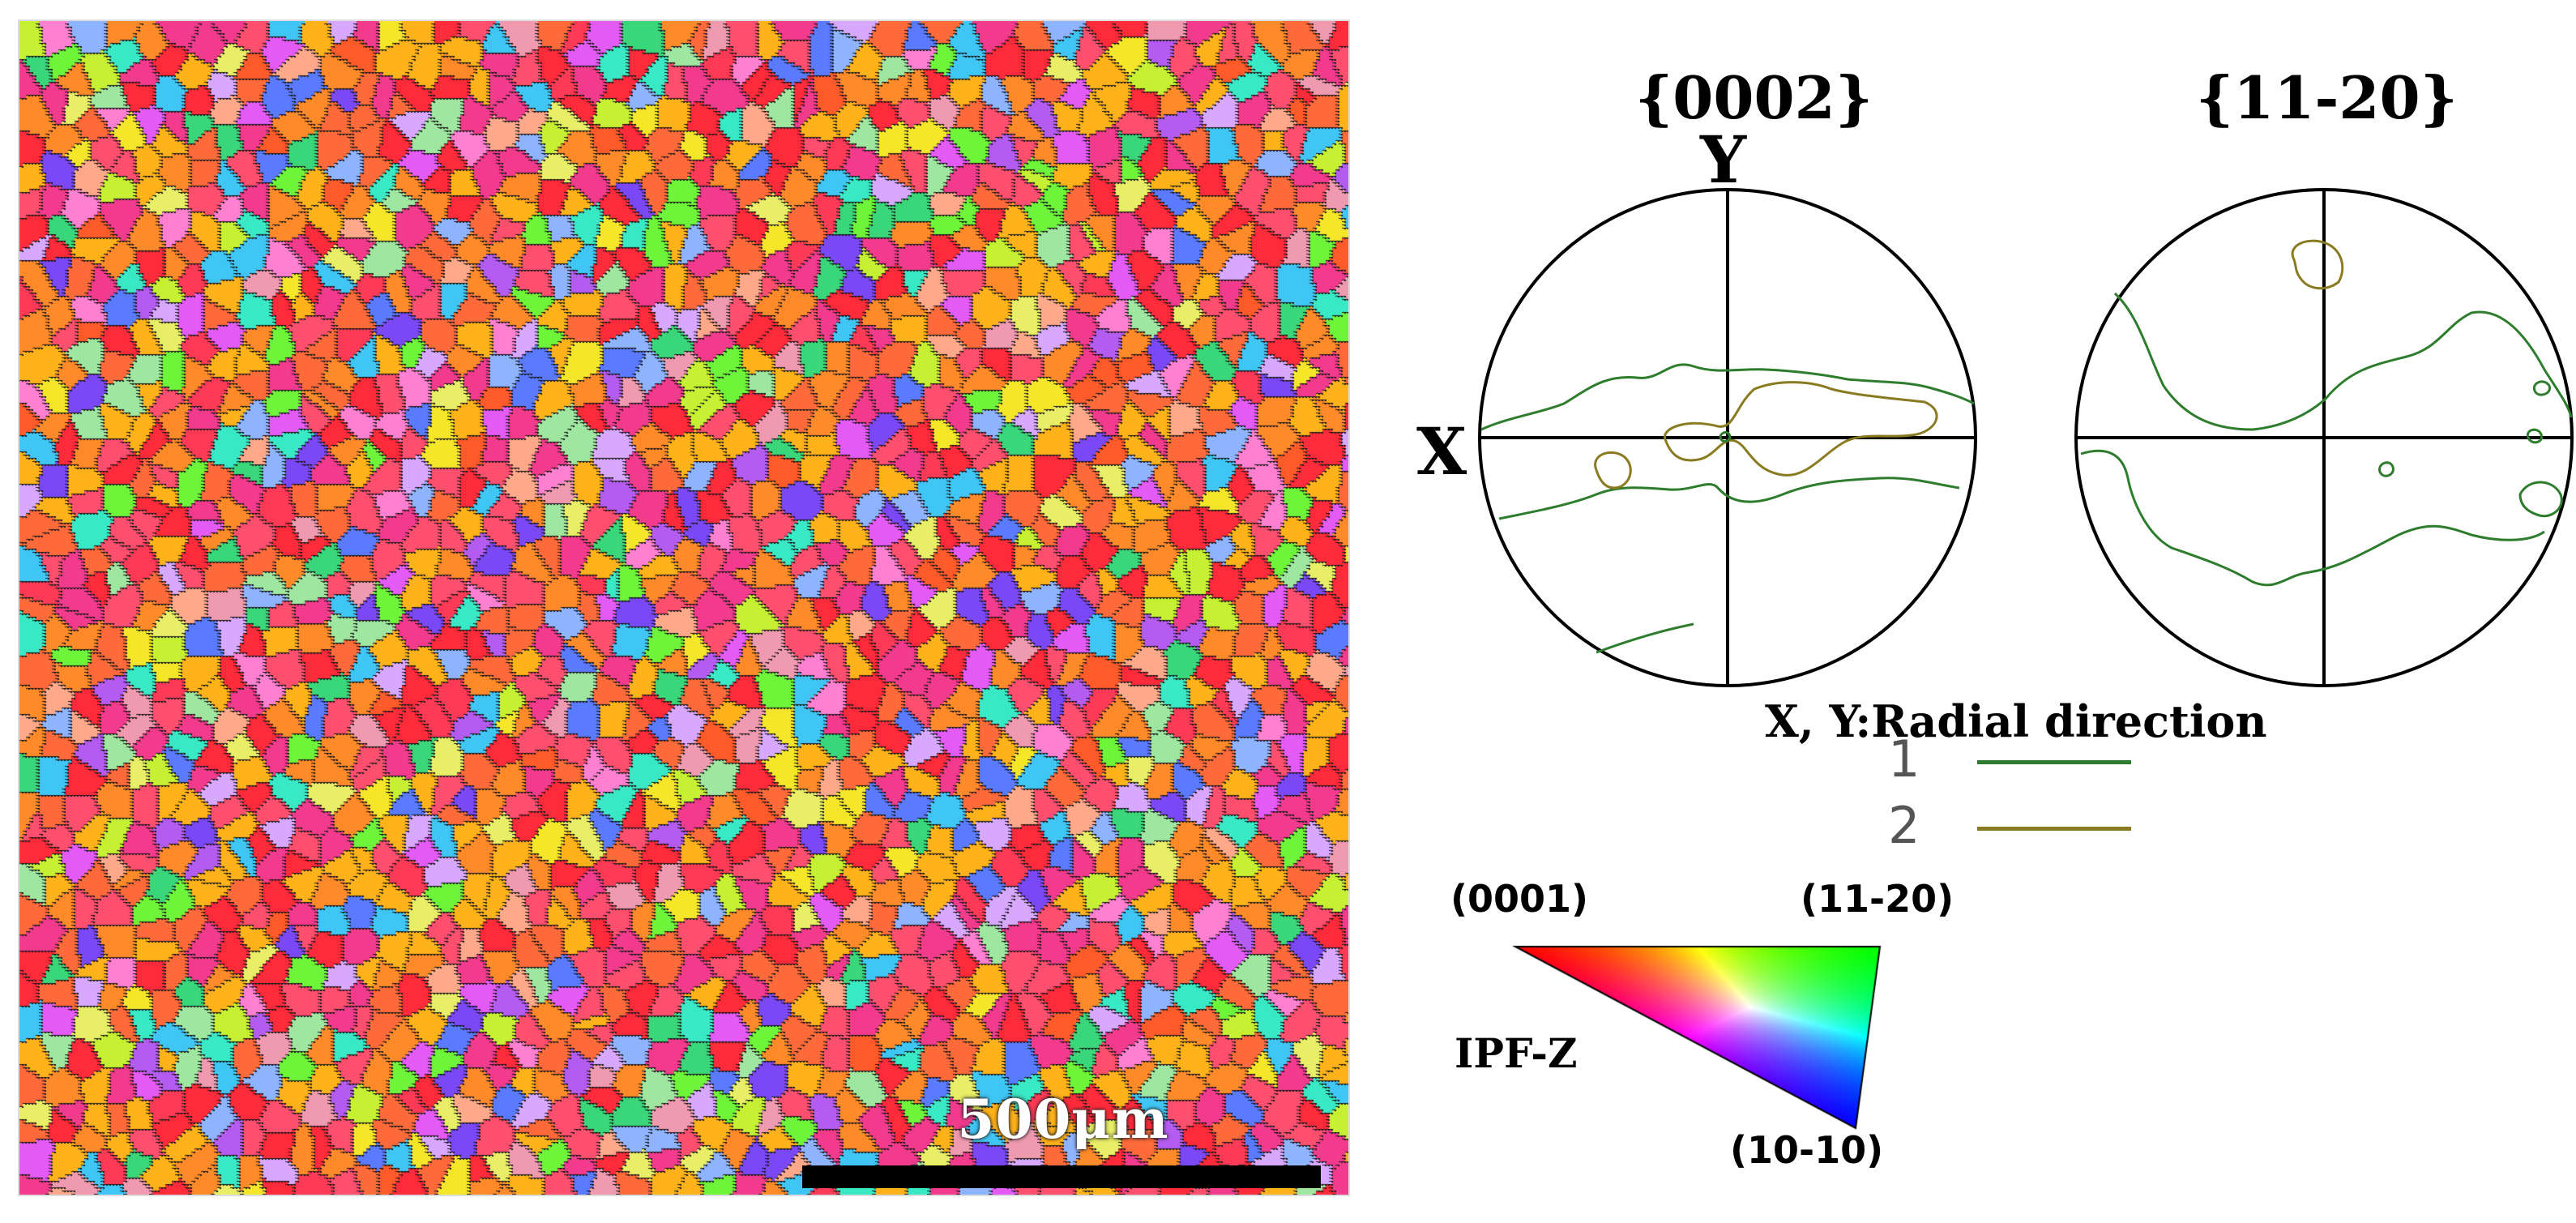  Describe the element at coordinates (1807, 1150) in the screenshot. I see `ipf-corner-10-10: (10-10)` at that location.